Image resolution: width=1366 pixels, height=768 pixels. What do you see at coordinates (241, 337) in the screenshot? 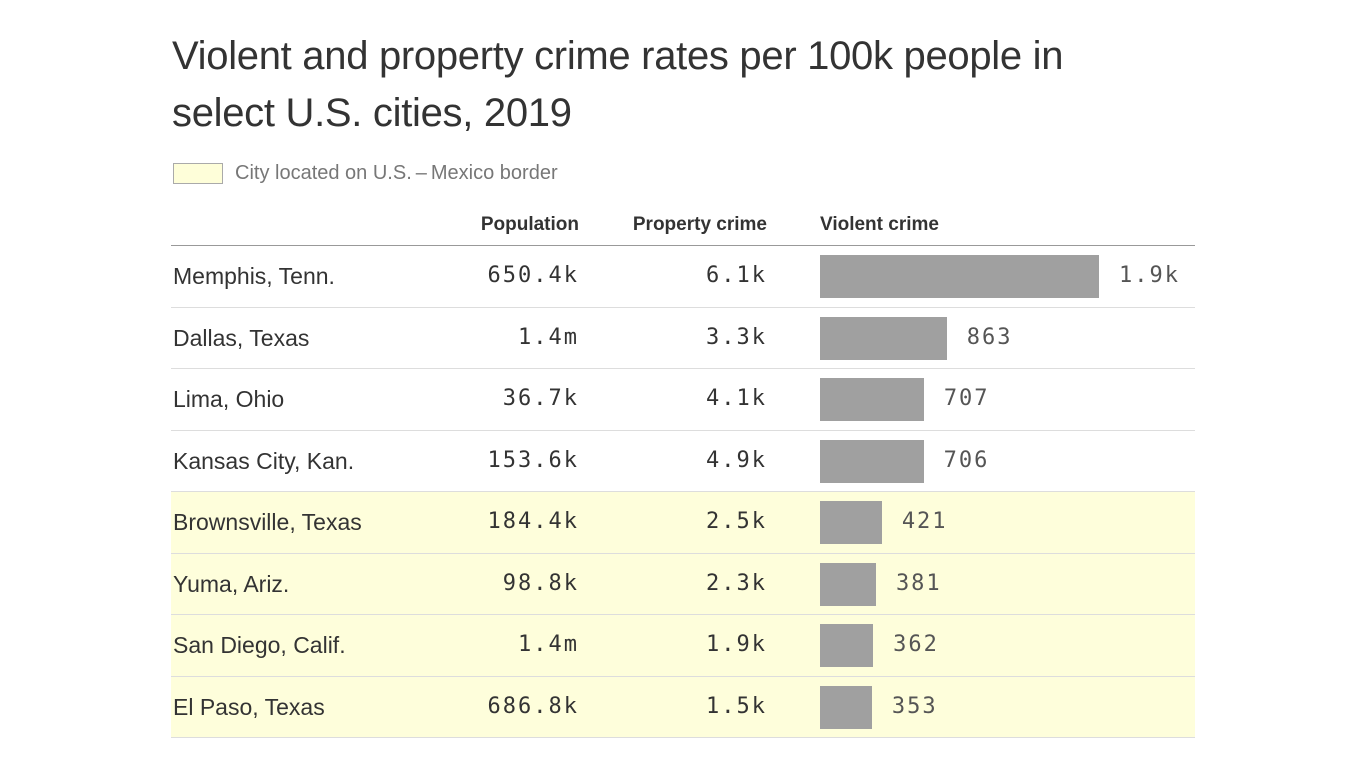
I see `city-name: Dallas, Texas` at bounding box center [241, 337].